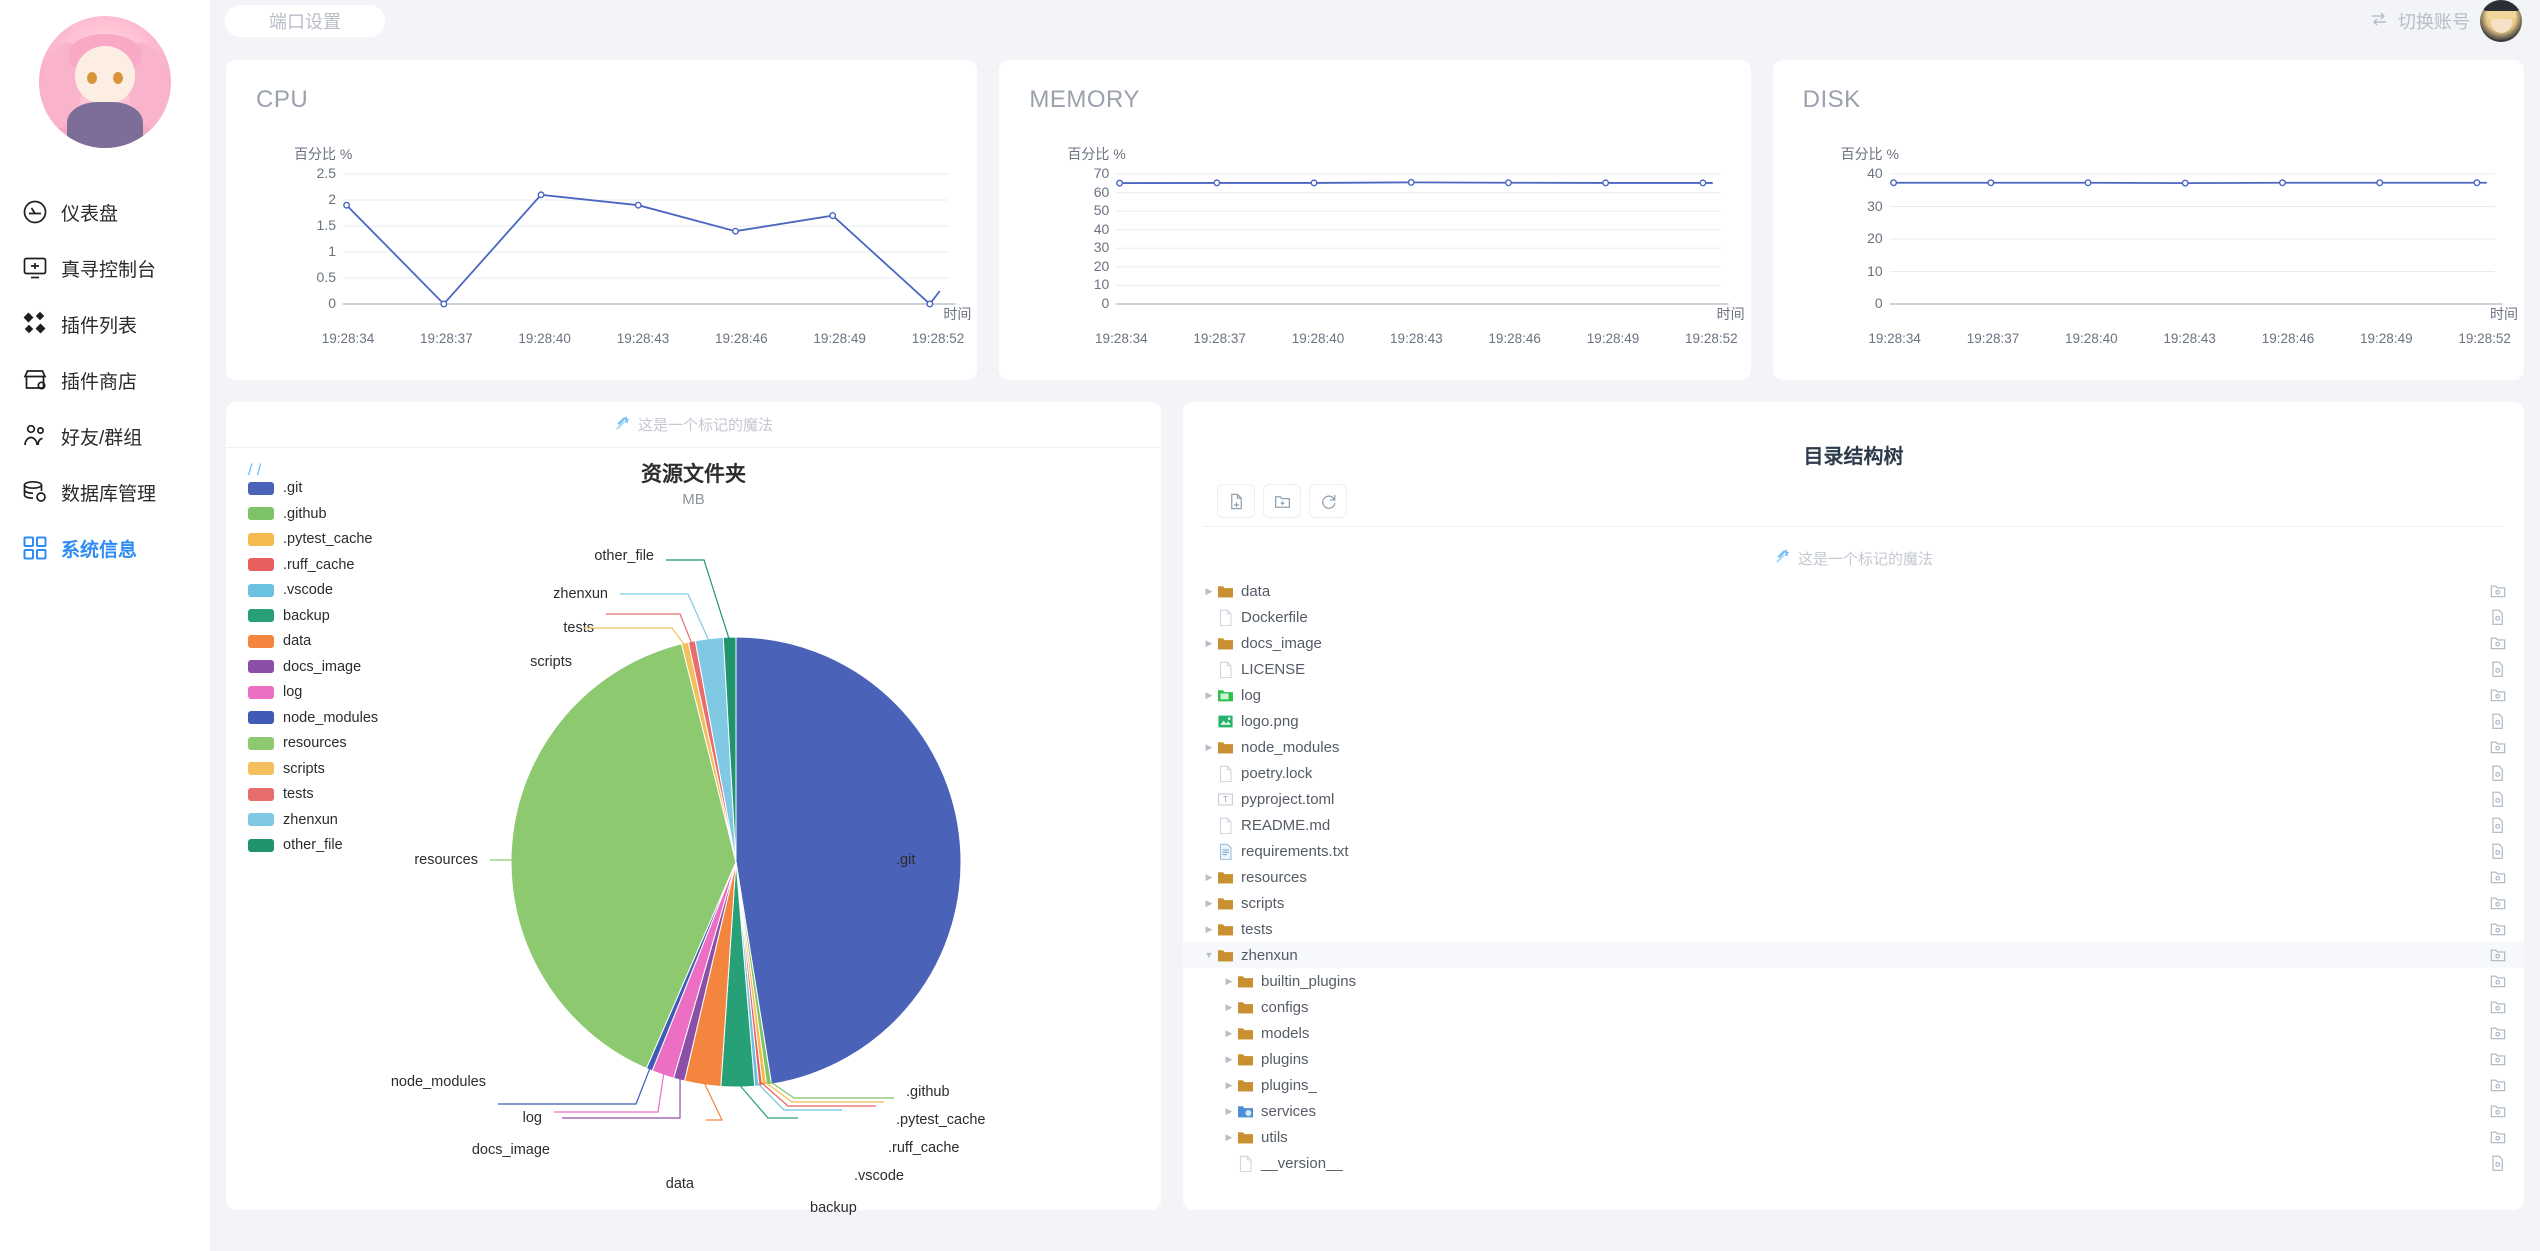 The width and height of the screenshot is (2540, 1251). Describe the element at coordinates (1853, 1059) in the screenshot. I see `tree-item-18: ▶ plugins` at that location.